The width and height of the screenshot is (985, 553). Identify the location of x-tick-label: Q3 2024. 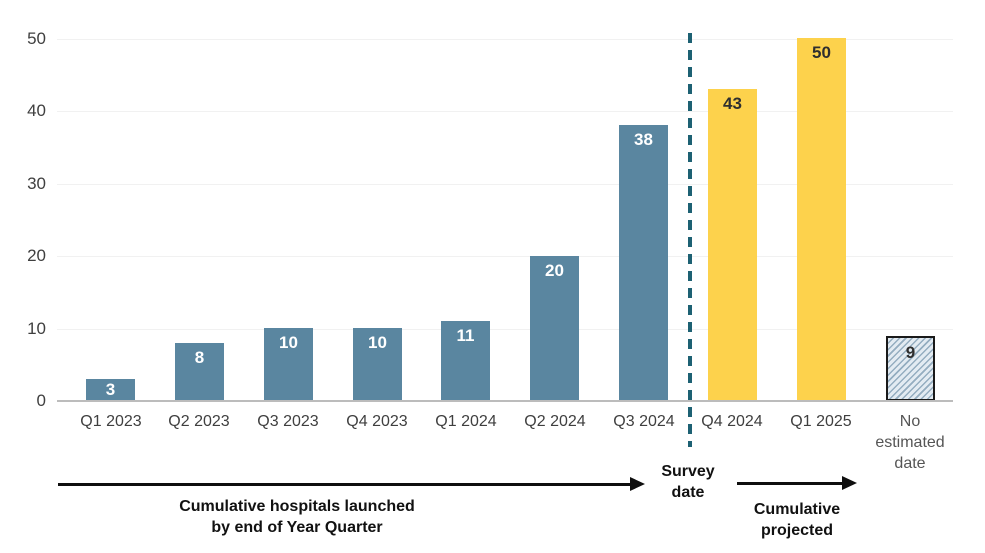
(644, 421).